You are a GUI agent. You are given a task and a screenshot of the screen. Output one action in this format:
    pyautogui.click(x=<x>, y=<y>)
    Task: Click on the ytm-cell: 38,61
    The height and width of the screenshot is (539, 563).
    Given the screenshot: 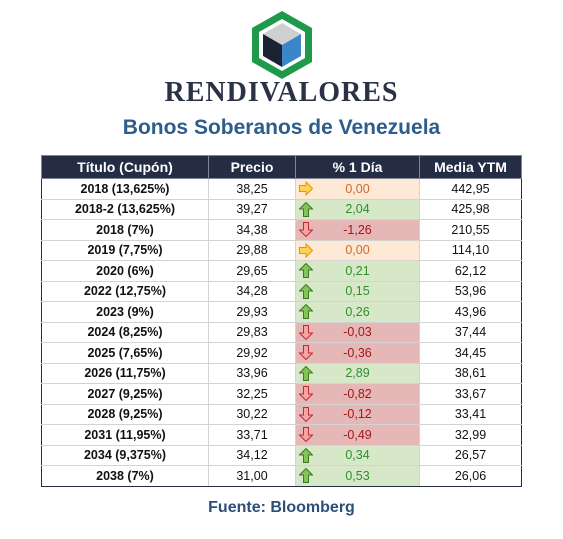 What is the action you would take?
    pyautogui.click(x=470, y=373)
    